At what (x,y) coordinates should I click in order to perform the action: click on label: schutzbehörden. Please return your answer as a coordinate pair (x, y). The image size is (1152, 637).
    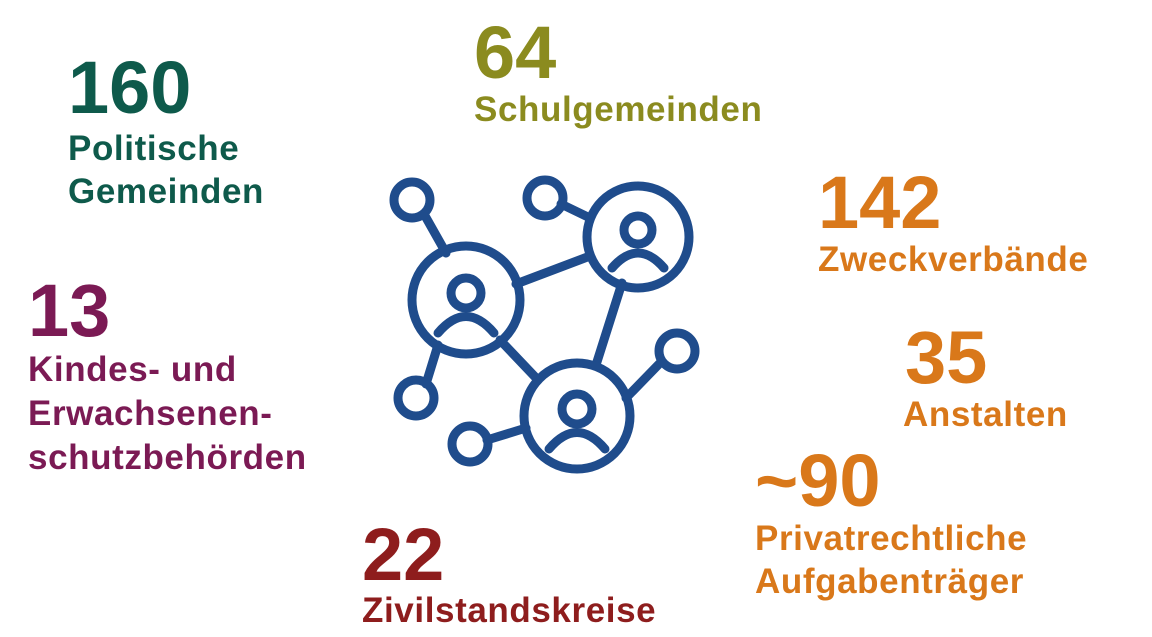
    Looking at the image, I should click on (167, 457).